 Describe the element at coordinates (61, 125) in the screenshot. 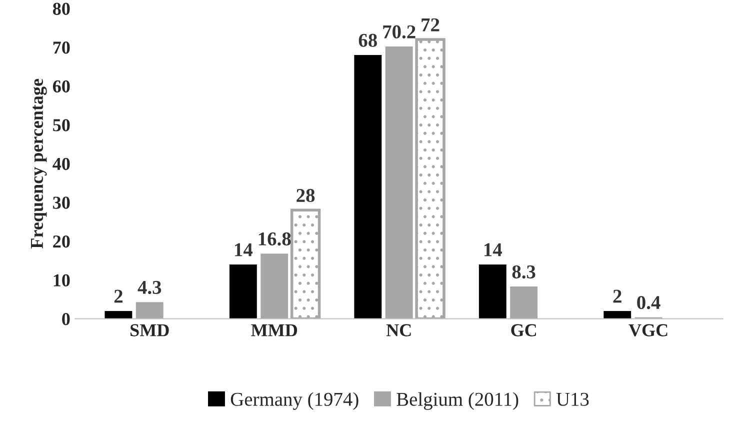

I see `y-tick-label: 50` at that location.